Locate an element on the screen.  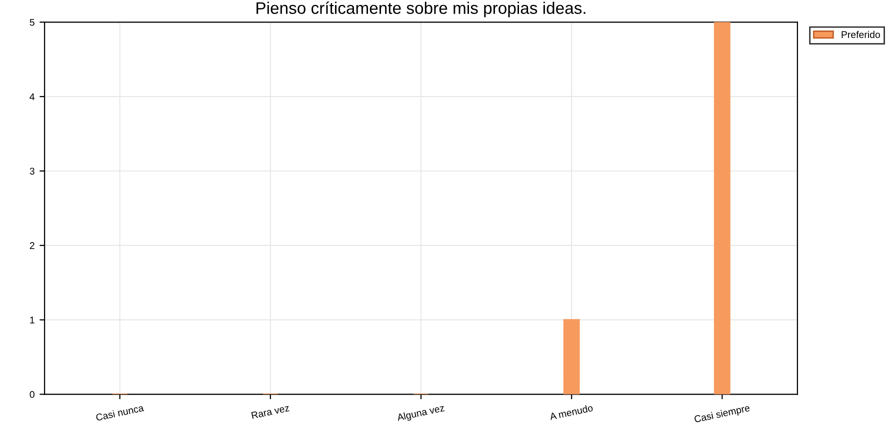
x-tick-label: Casi siempre is located at coordinates (722, 414).